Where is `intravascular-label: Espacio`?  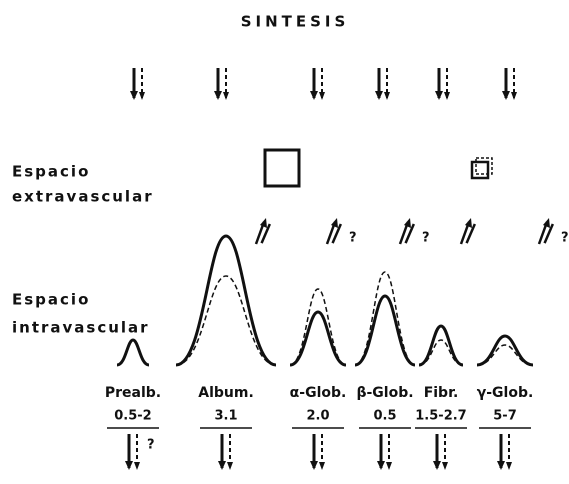
intravascular-label: Espacio is located at coordinates (51, 300).